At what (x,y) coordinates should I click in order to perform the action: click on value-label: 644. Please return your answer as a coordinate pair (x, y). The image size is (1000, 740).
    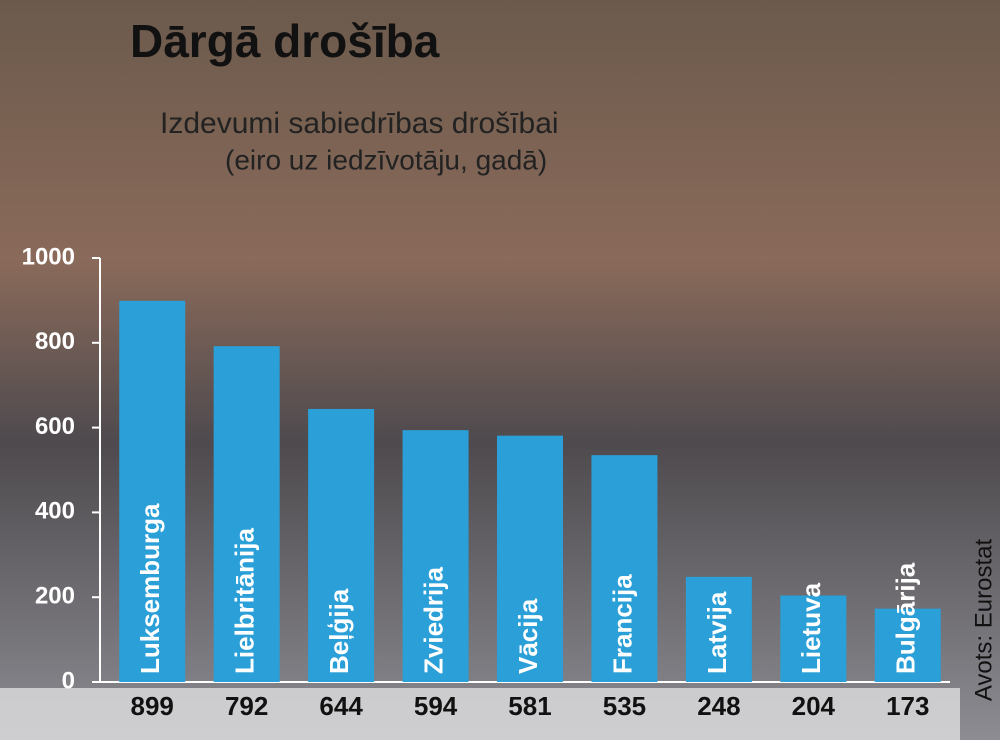
    Looking at the image, I should click on (341, 706).